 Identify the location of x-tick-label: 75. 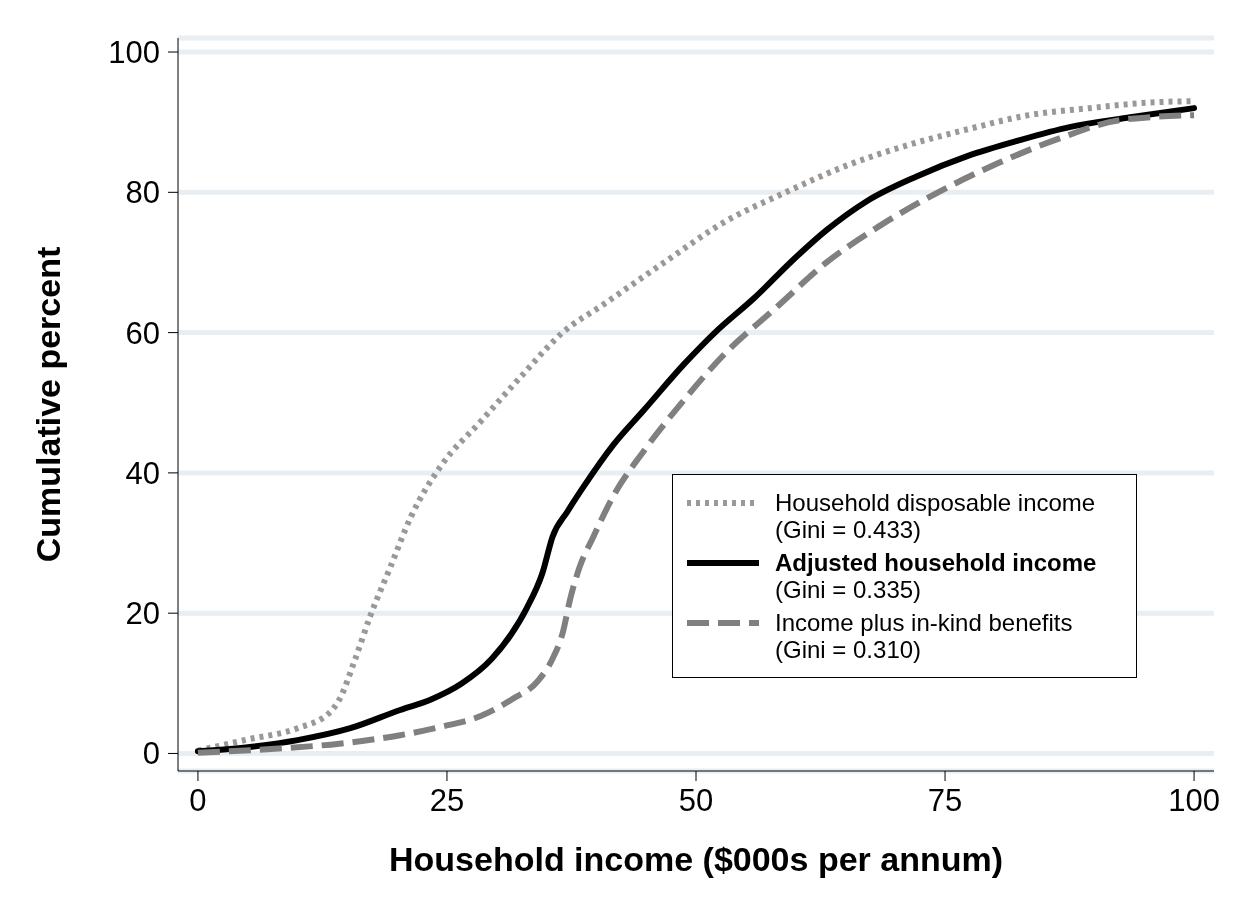
(945, 801).